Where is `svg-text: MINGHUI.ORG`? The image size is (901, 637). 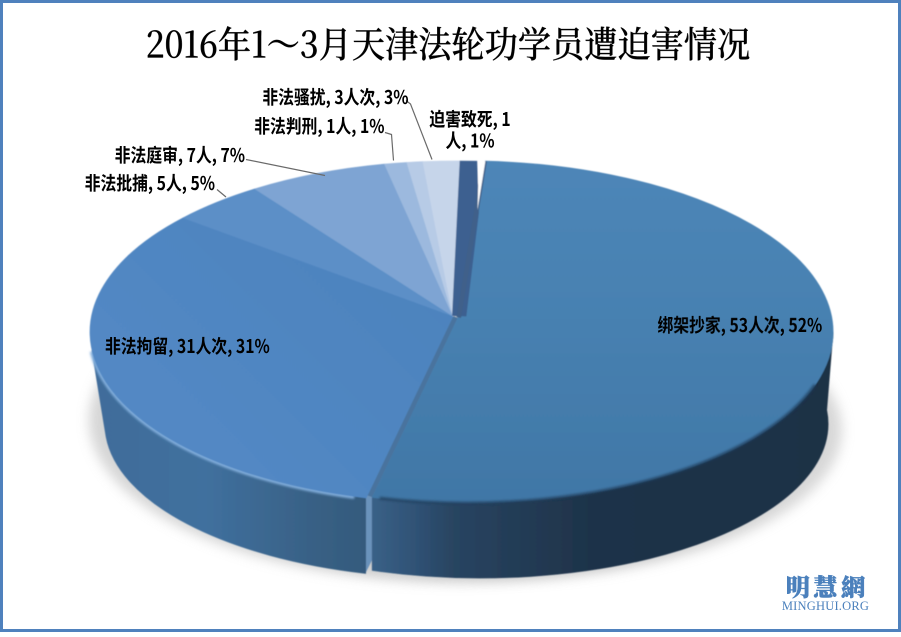
svg-text: MINGHUI.ORG is located at coordinates (825, 606).